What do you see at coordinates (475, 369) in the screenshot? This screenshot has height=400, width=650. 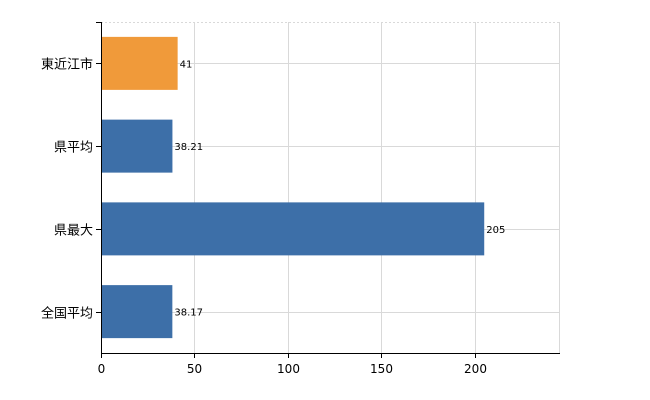 I see `x-tick-label-200: 200` at bounding box center [475, 369].